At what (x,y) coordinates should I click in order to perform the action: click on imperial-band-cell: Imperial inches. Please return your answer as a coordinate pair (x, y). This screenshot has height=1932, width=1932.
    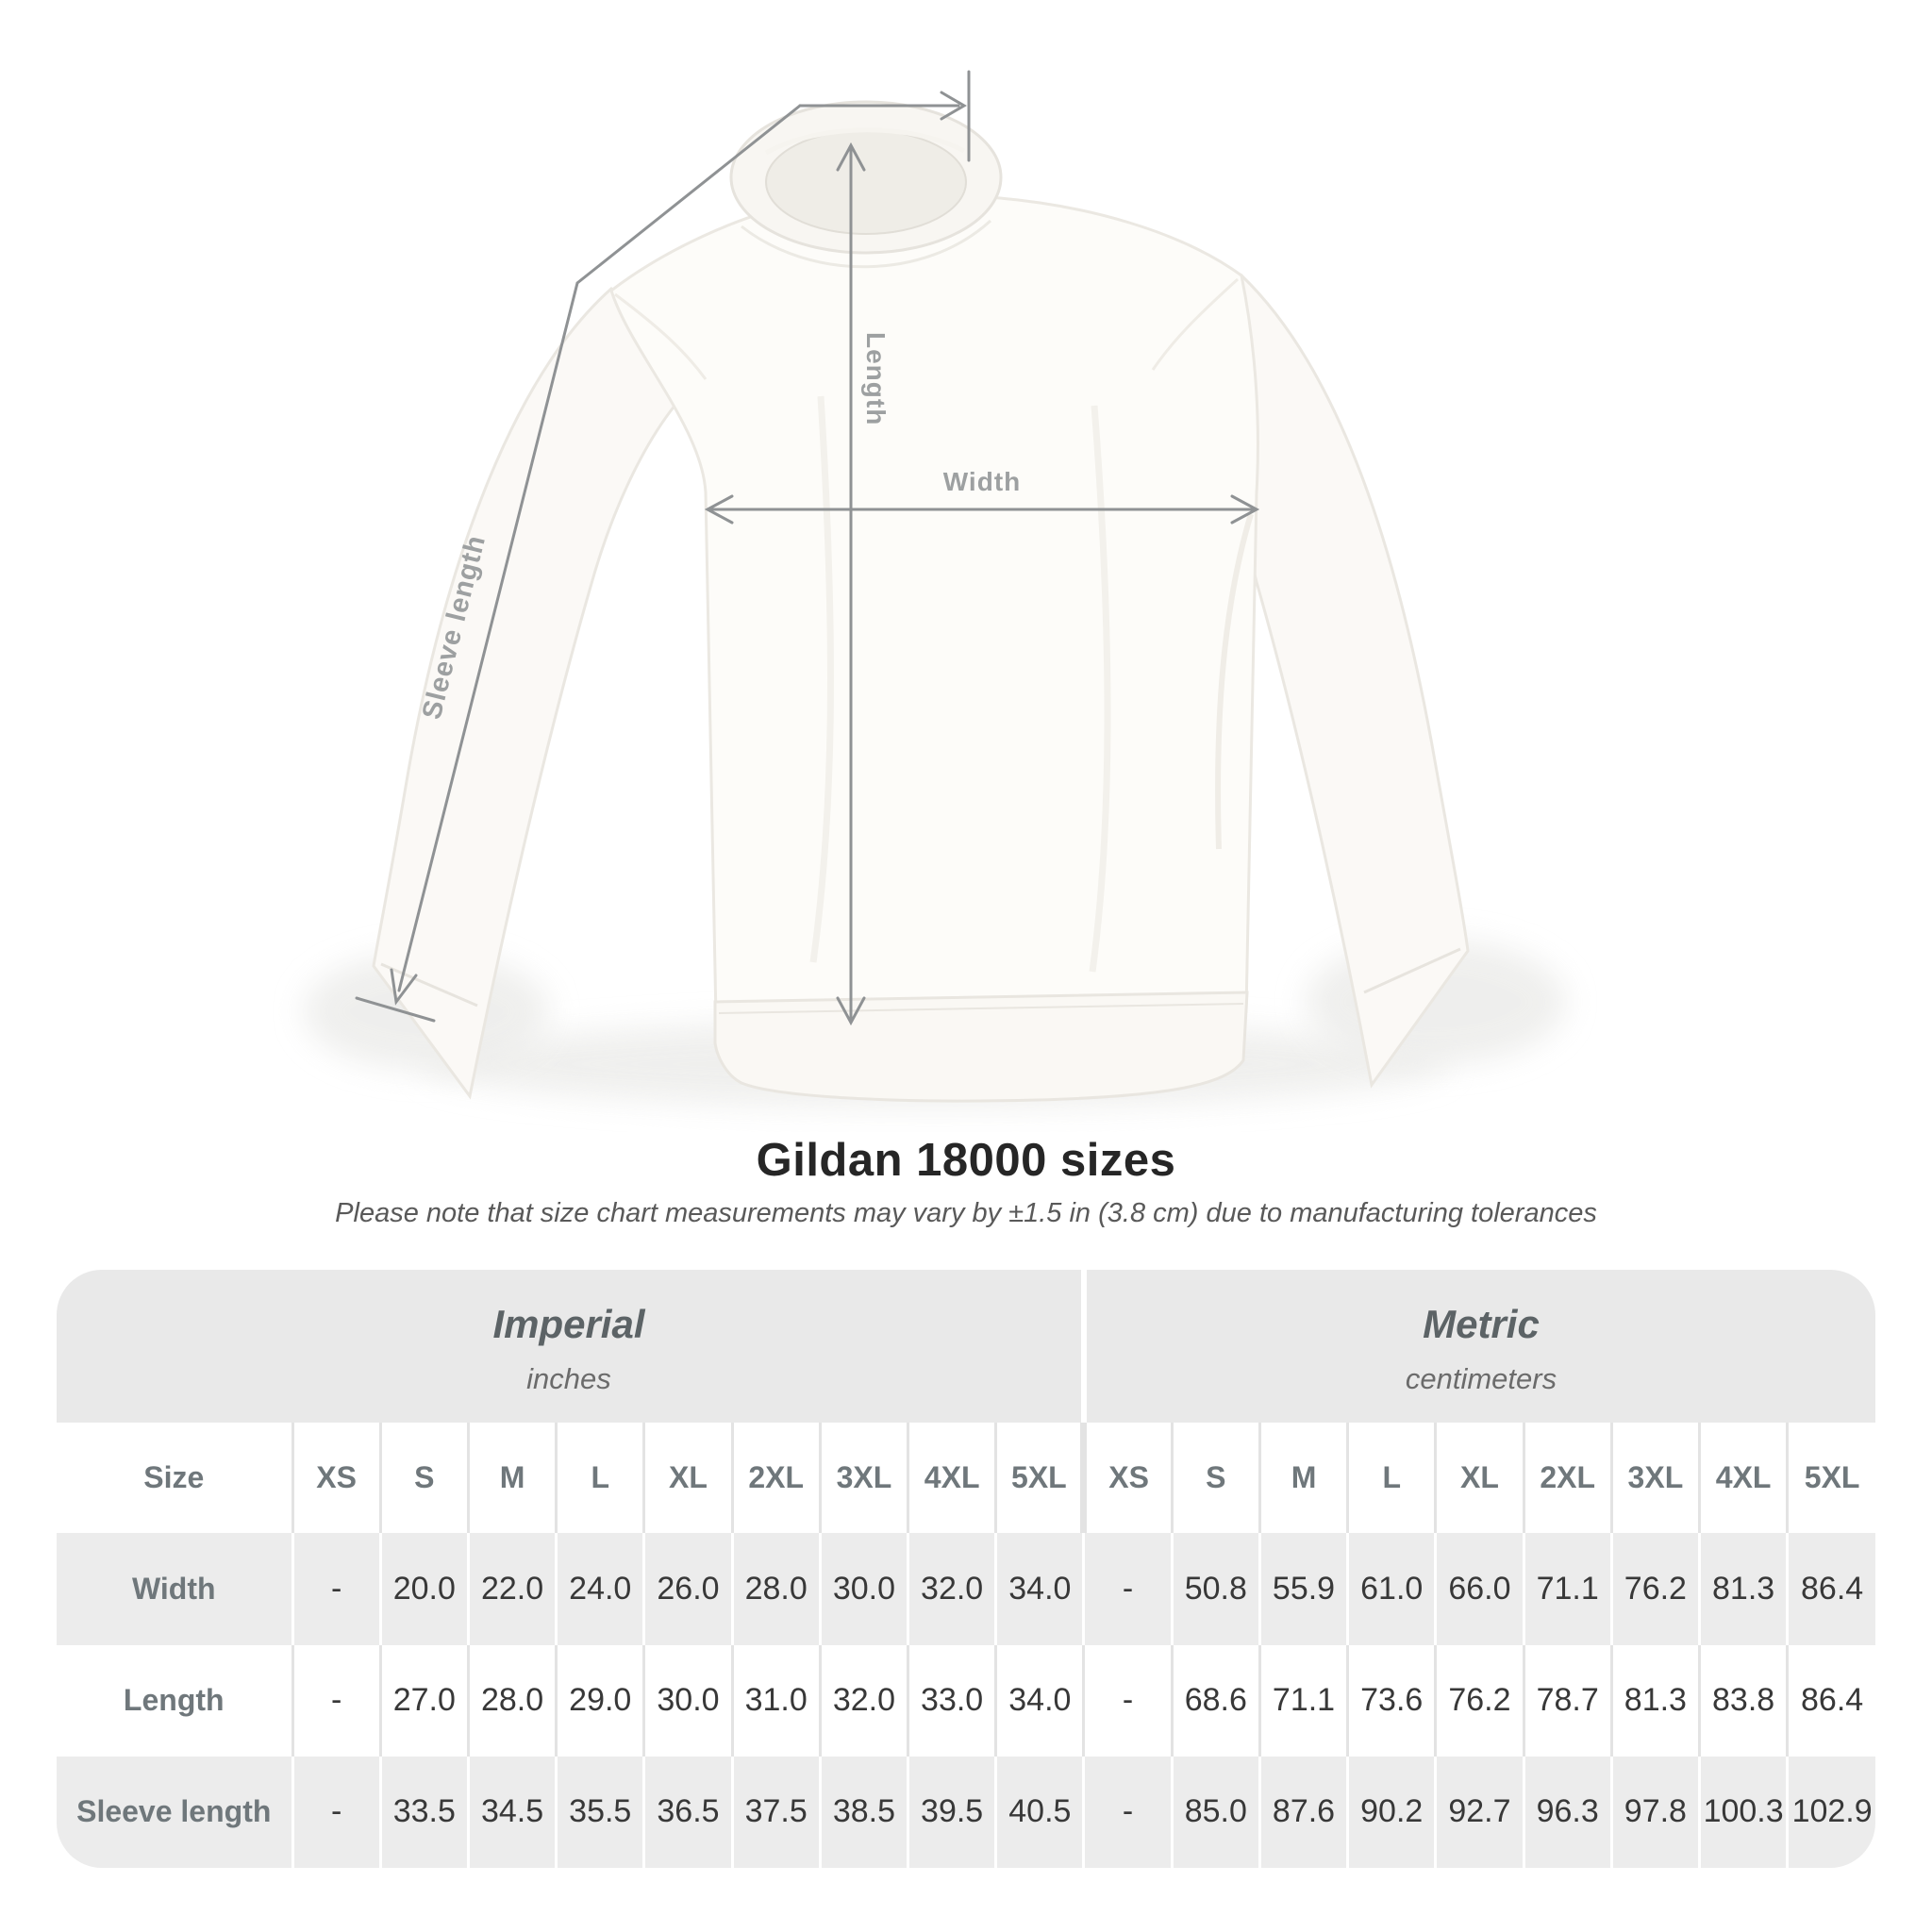
    Looking at the image, I should click on (572, 1347).